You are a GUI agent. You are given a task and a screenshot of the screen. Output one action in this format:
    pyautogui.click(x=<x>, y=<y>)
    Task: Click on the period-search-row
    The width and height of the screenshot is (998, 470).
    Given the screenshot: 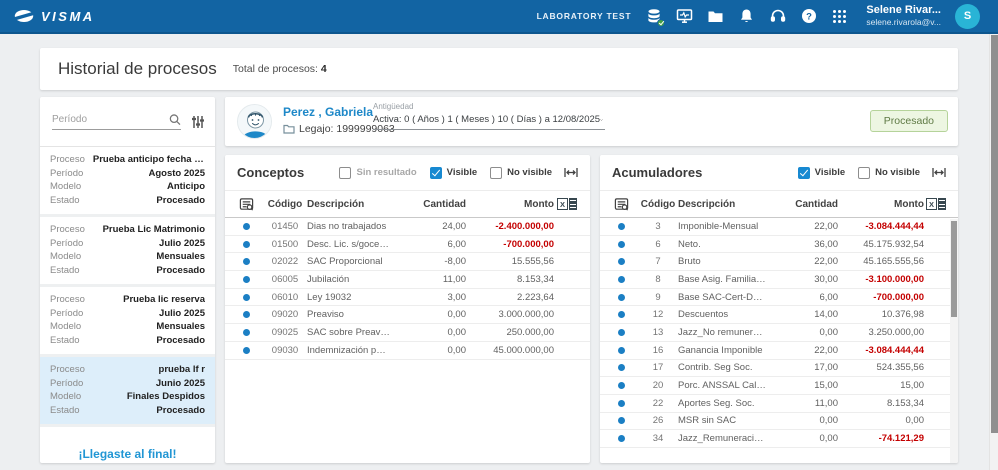 What is the action you would take?
    pyautogui.click(x=127, y=122)
    